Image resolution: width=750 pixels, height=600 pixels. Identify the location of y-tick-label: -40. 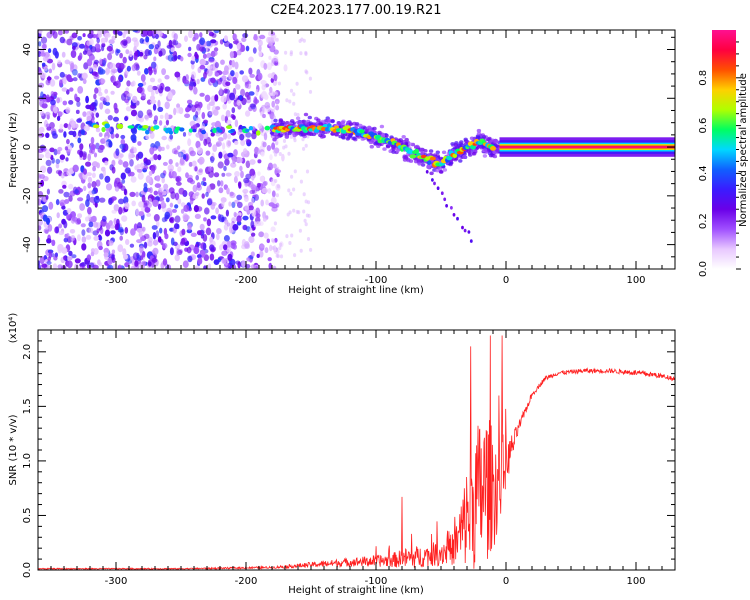
(27, 244).